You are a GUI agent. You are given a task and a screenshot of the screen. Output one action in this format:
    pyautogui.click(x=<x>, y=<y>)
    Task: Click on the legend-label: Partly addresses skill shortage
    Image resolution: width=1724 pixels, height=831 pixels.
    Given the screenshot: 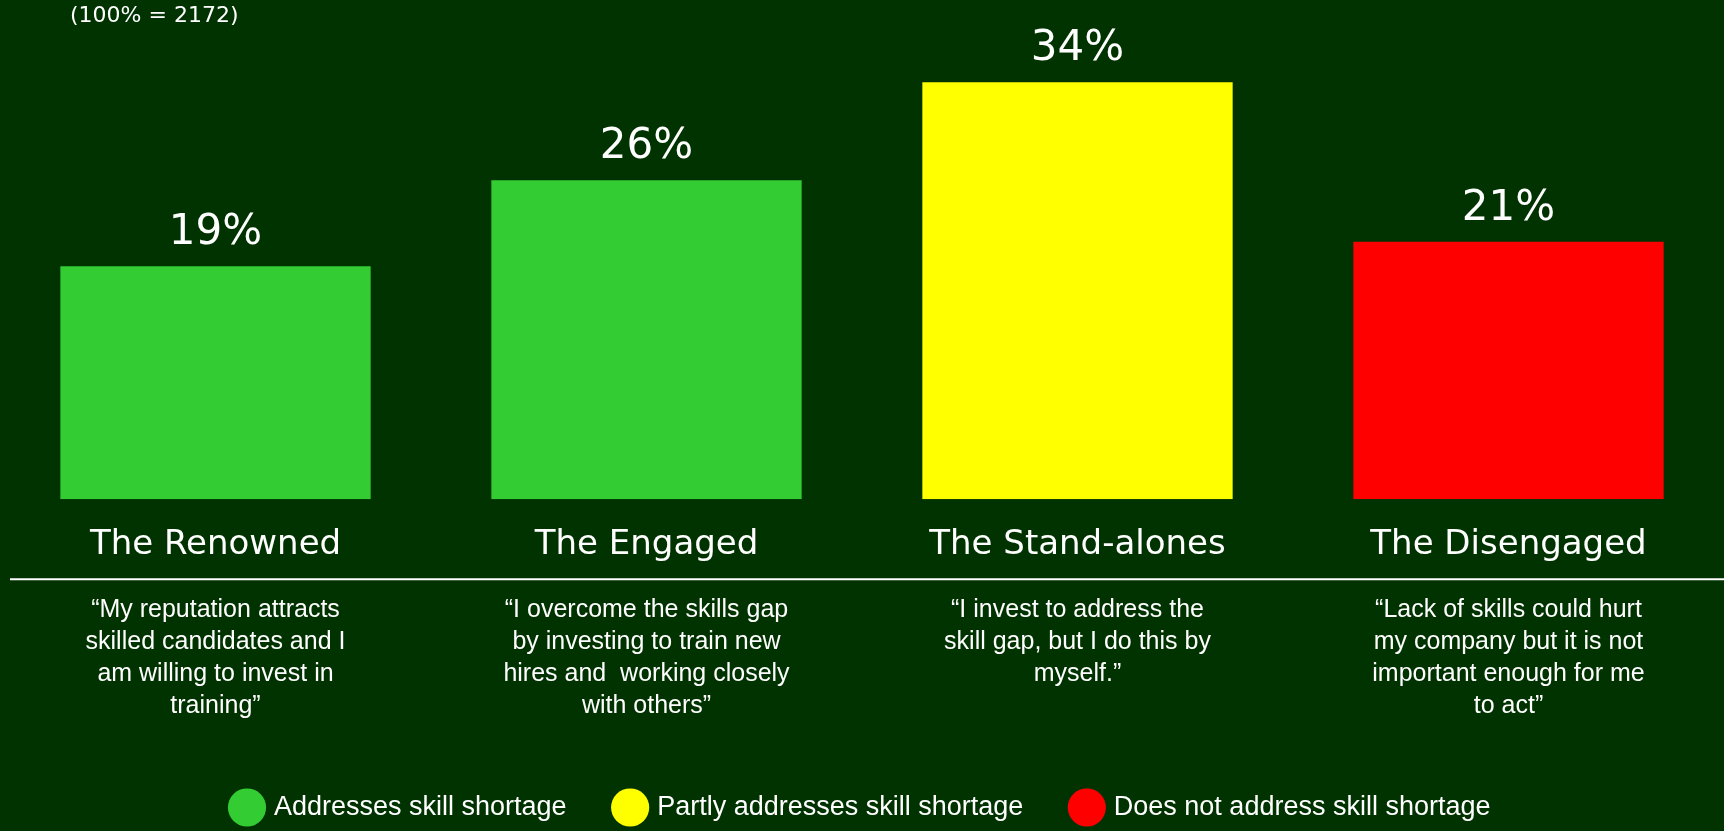 What is the action you would take?
    pyautogui.click(x=840, y=805)
    